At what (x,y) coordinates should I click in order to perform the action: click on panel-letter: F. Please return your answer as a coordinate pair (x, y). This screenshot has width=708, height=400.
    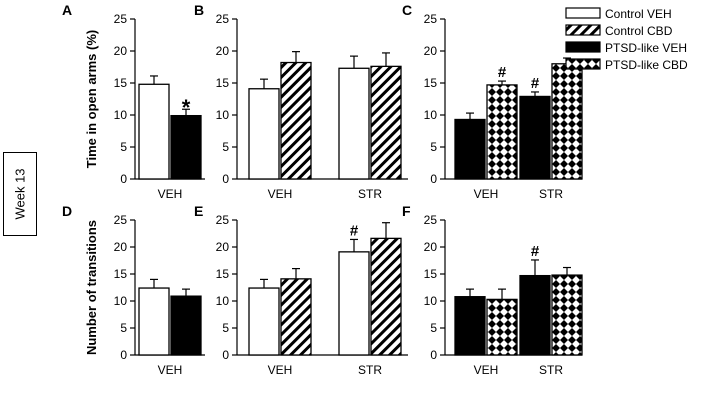
    Looking at the image, I should click on (406, 211).